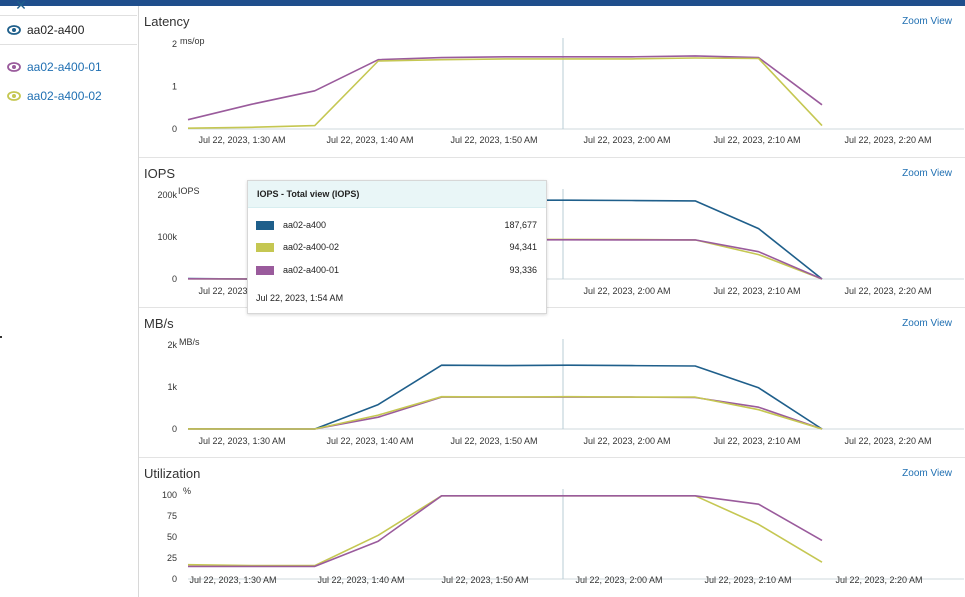 The width and height of the screenshot is (965, 597). I want to click on y-tick-label: 50, so click(172, 537).